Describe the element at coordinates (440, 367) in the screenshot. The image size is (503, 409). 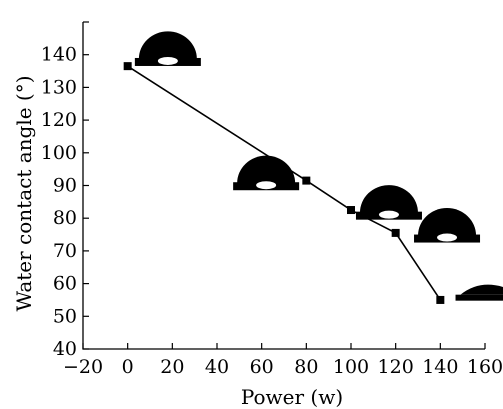
I see `x-tick-label: 140` at that location.